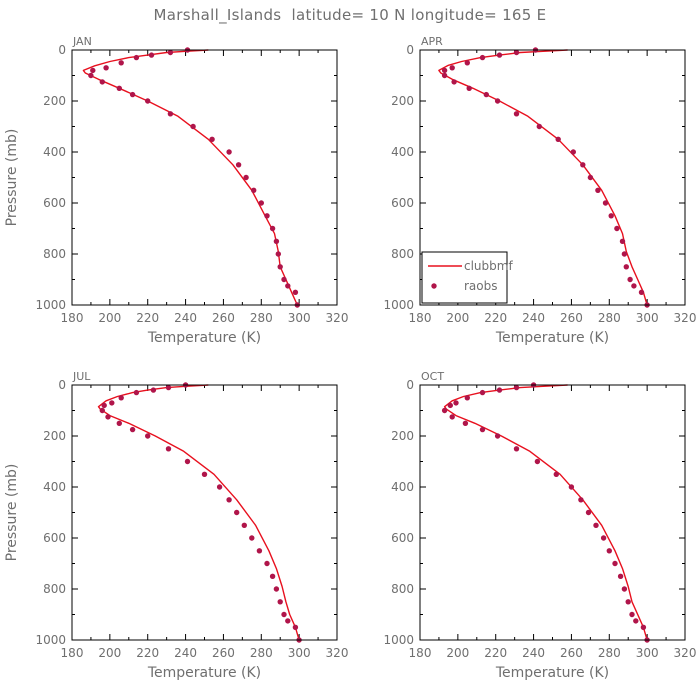  I want to click on x-tick-label: 200, so click(109, 318).